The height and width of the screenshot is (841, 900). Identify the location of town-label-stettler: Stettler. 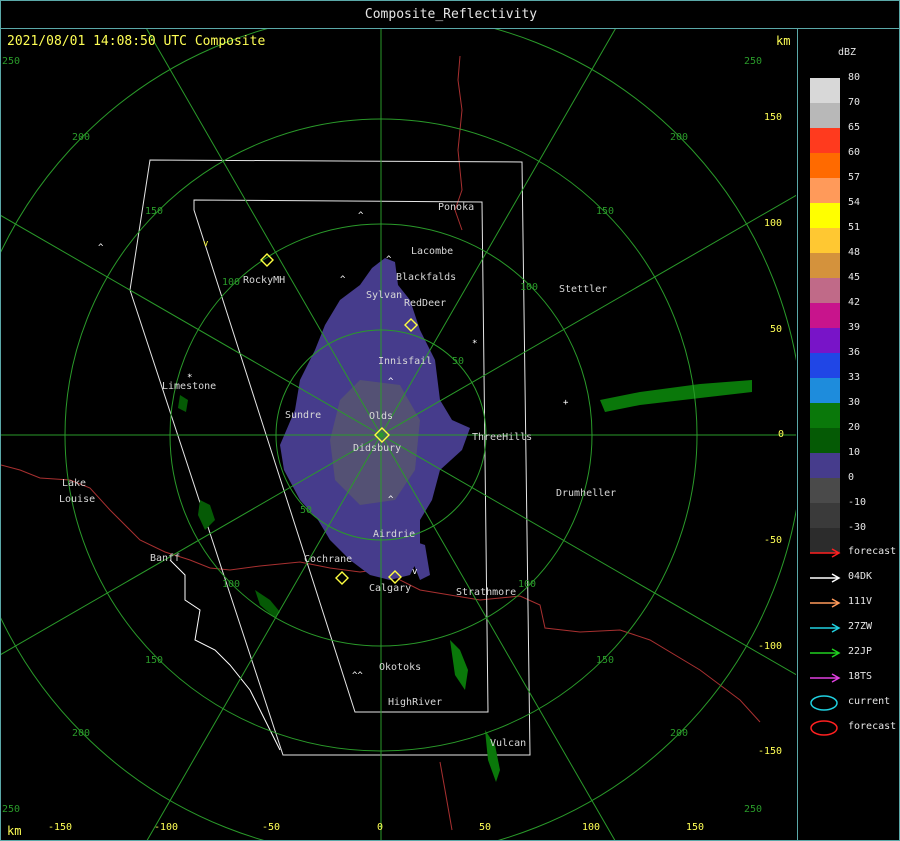
(583, 289).